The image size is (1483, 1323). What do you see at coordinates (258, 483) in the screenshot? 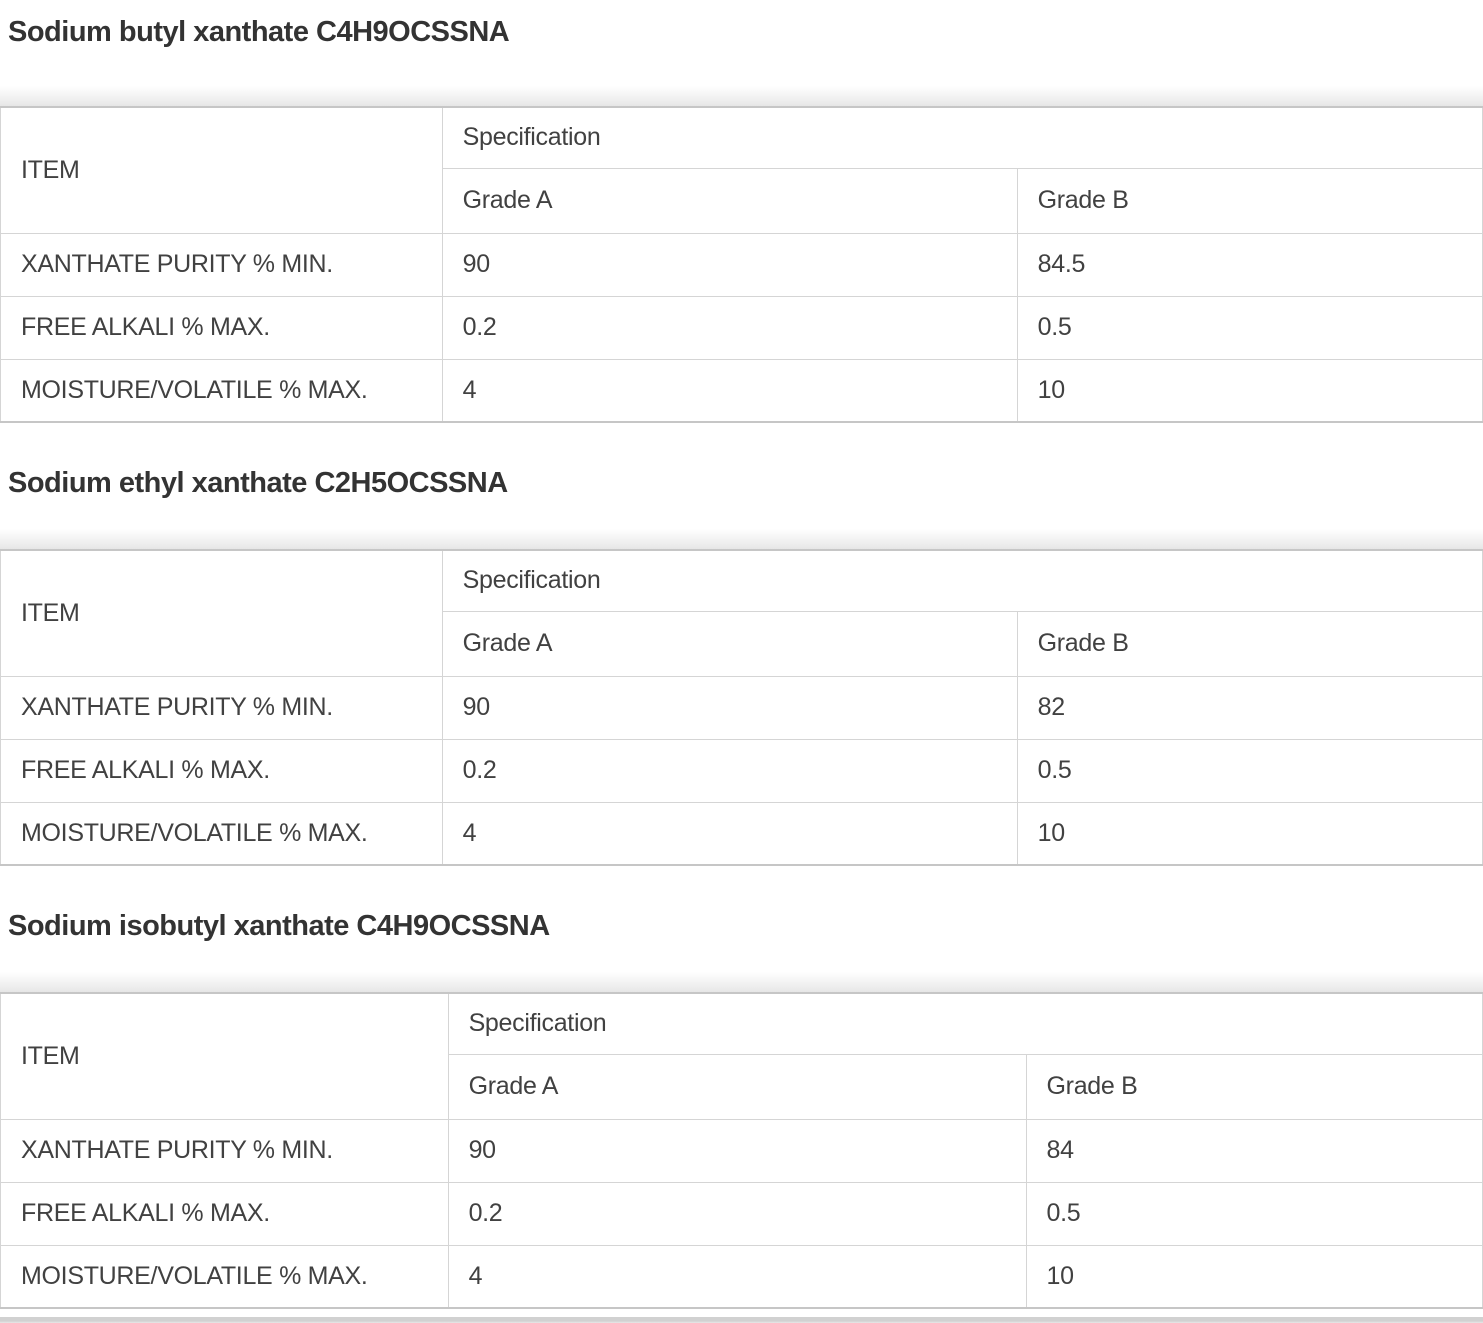
I see `section-heading: Sodium ethyl xanthate C2H5OCSSNA` at bounding box center [258, 483].